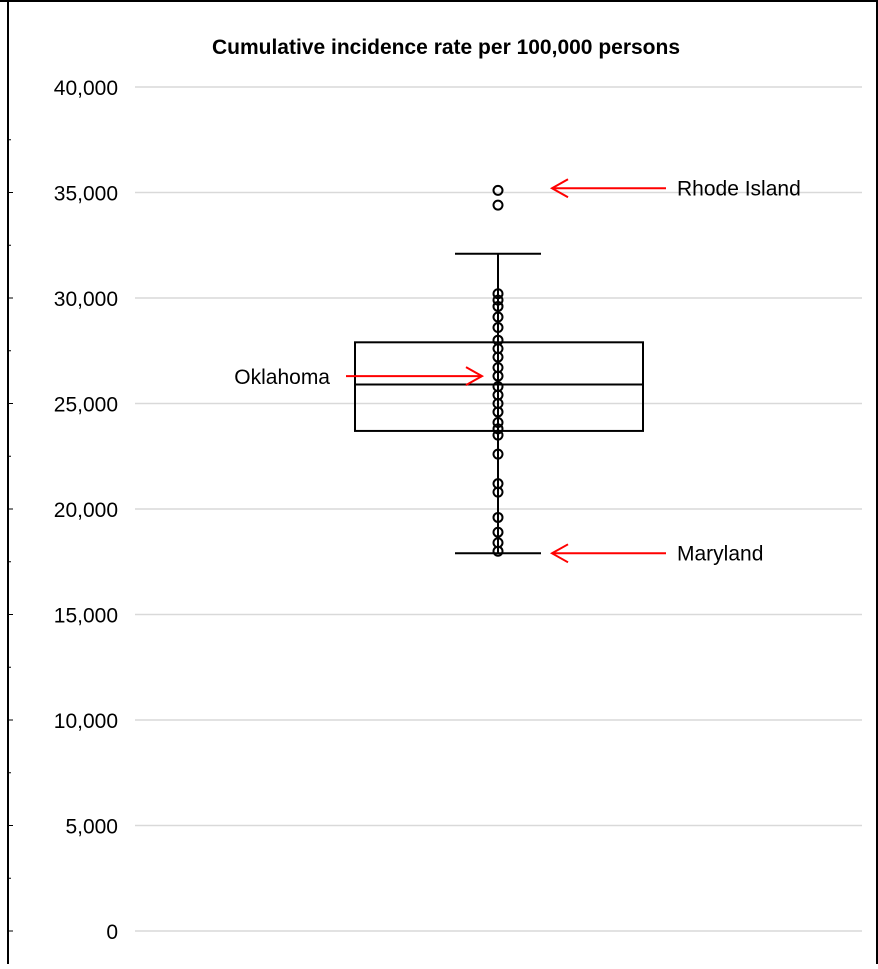 Image resolution: width=878 pixels, height=969 pixels. I want to click on annotation-label: Maryland, so click(720, 553).